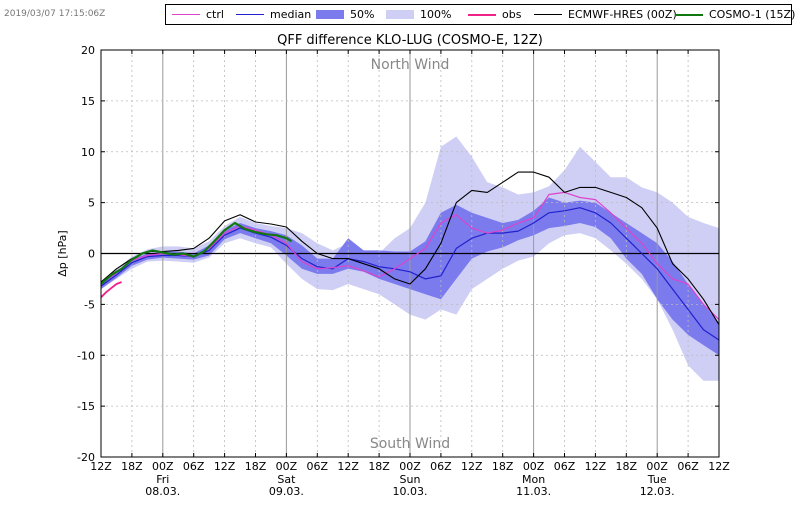 This screenshot has width=800, height=508. I want to click on y-tick-label: -20, so click(86, 457).